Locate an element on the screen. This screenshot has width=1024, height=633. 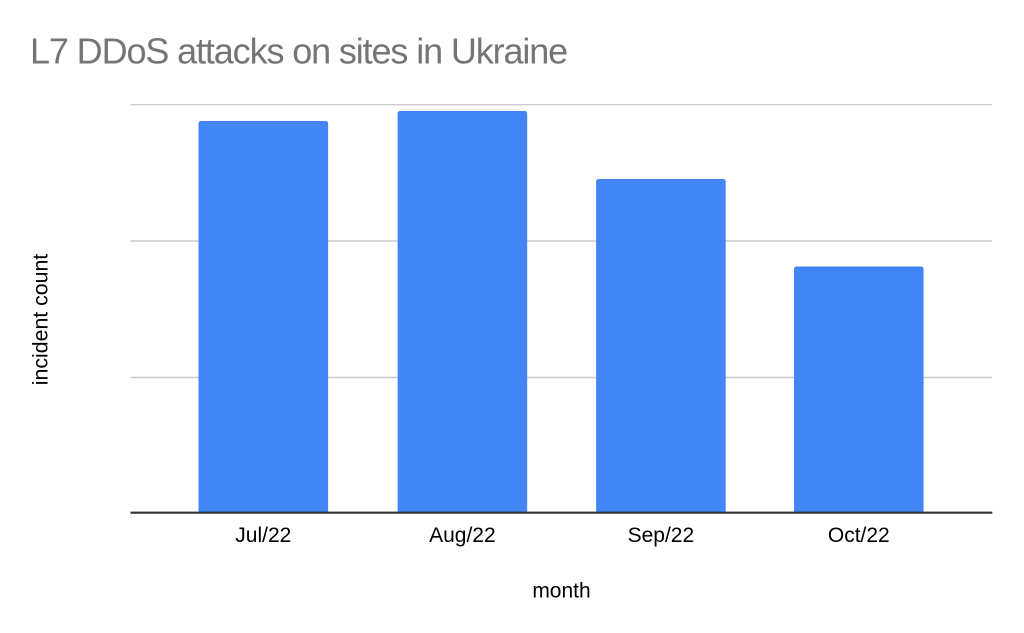
svg-text: Oct/22 is located at coordinates (859, 535).